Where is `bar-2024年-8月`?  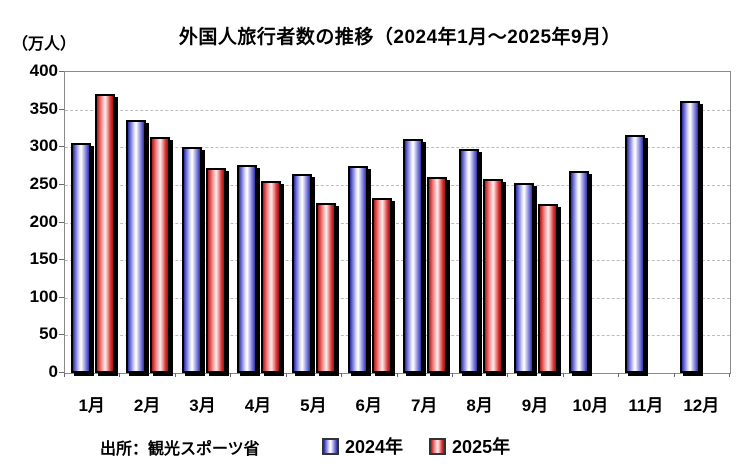 bar-2024年-8月 is located at coordinates (468, 261).